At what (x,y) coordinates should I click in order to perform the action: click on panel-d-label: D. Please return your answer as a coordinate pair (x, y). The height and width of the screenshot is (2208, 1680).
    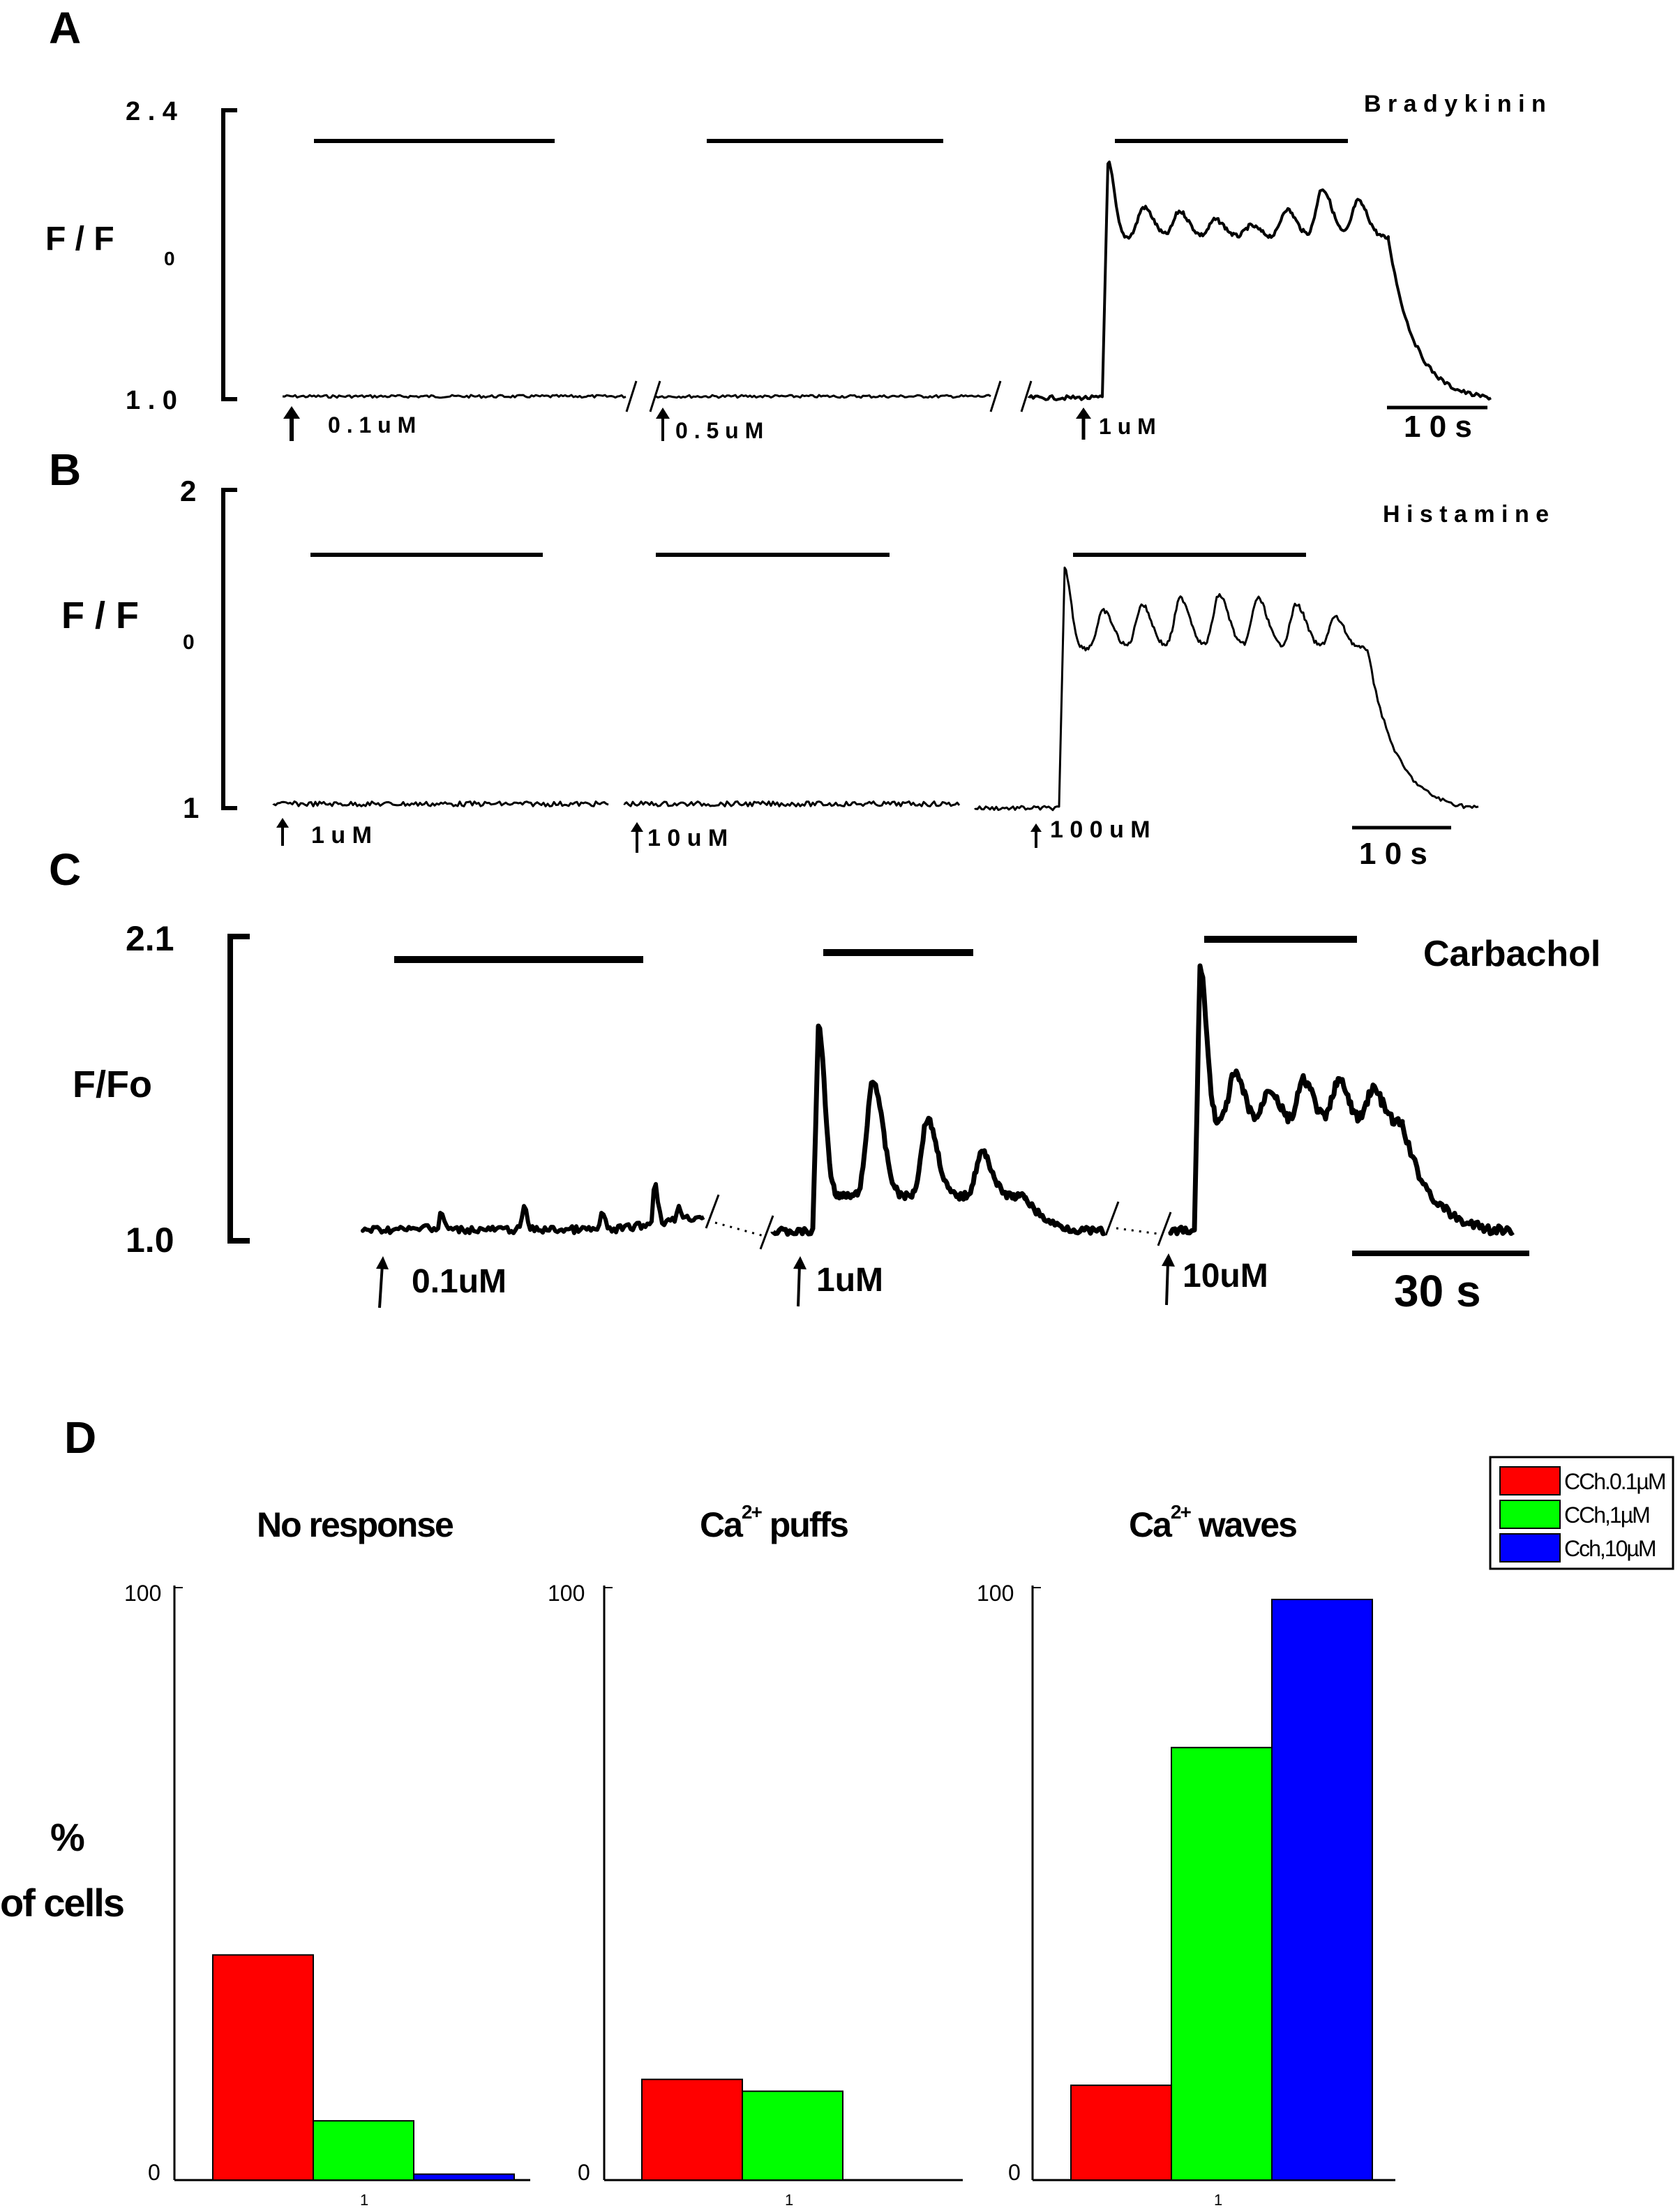
    Looking at the image, I should click on (80, 1438).